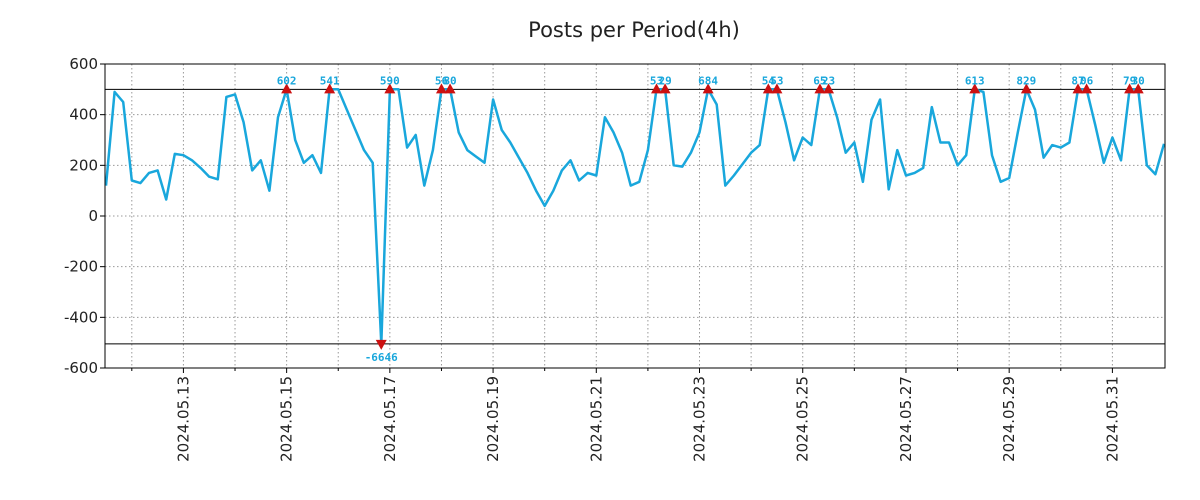  I want to click on x-tick-label: 2024.05.15, so click(287, 419).